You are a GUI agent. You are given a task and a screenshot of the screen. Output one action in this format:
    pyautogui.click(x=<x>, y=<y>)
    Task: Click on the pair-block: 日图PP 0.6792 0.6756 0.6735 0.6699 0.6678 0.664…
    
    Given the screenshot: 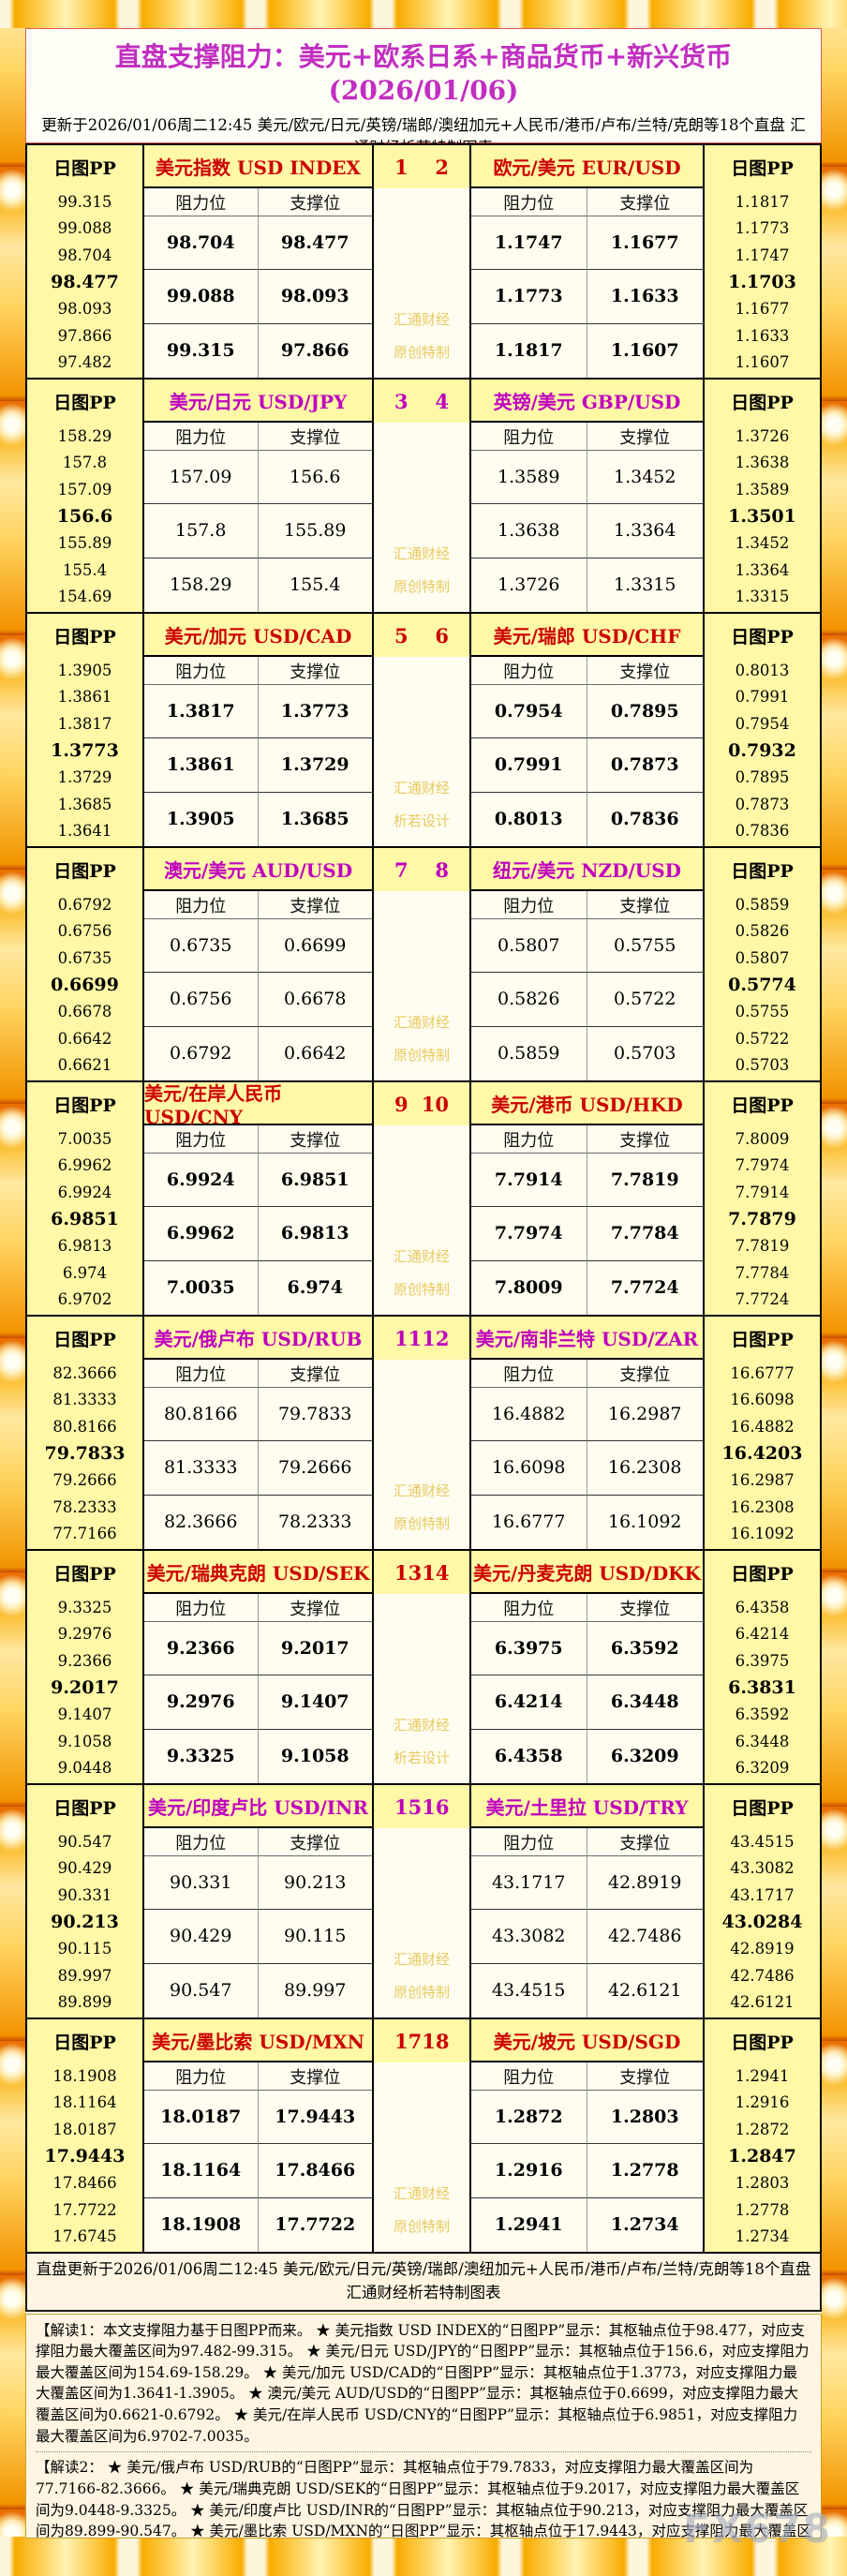 What is the action you would take?
    pyautogui.click(x=424, y=963)
    